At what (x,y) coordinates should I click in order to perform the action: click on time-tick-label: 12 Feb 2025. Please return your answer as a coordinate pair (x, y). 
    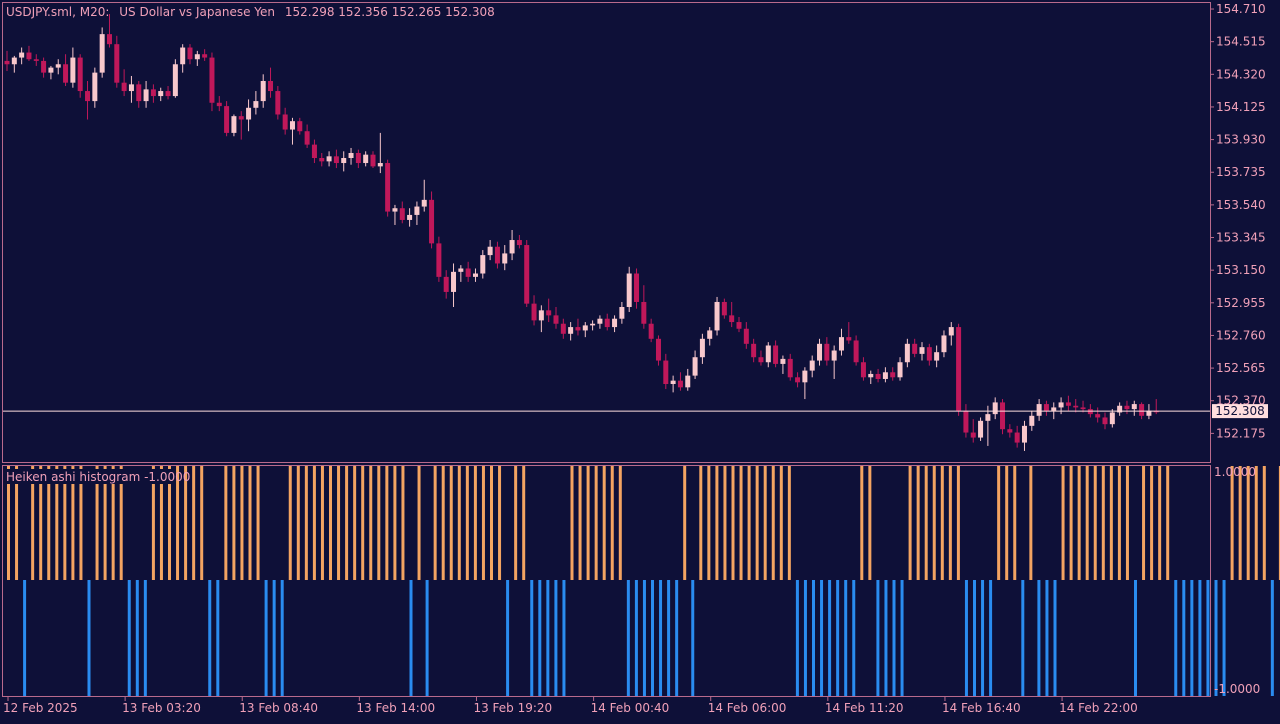
    Looking at the image, I should click on (40, 708).